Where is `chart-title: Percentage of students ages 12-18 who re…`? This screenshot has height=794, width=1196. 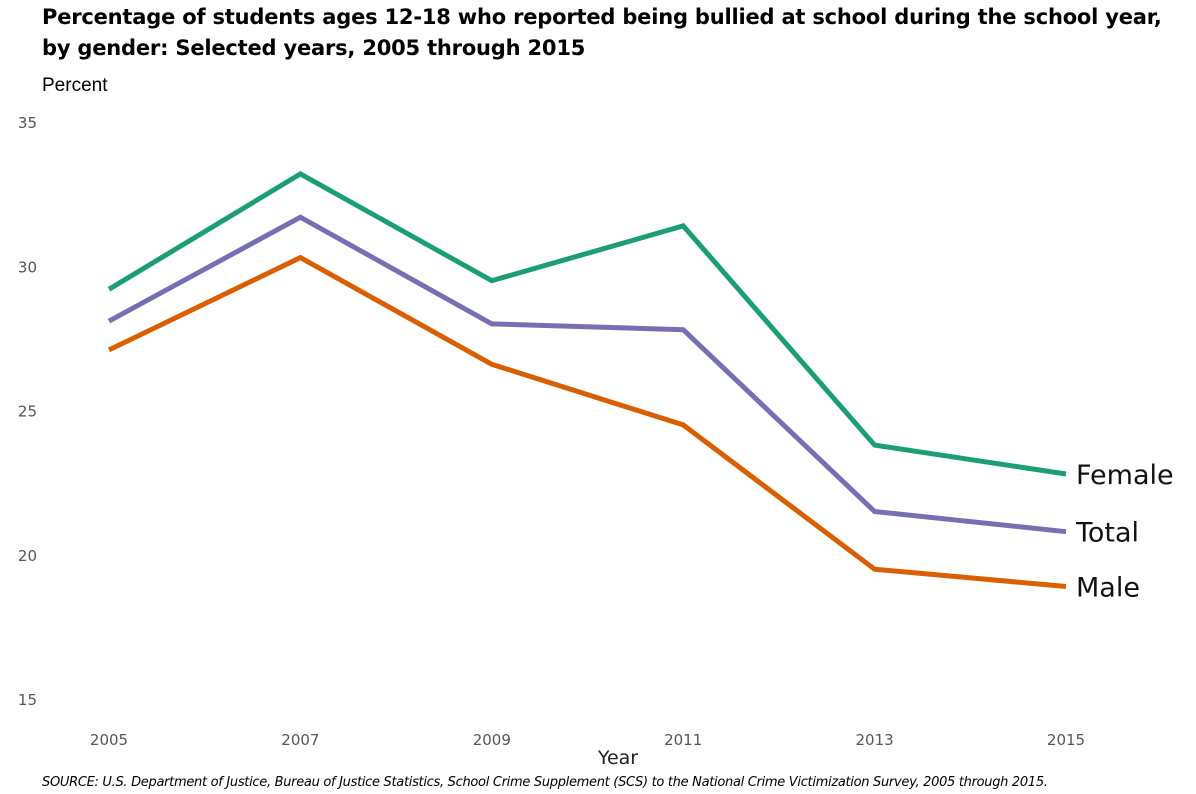
chart-title: Percentage of students ages 12-18 who re… is located at coordinates (602, 32).